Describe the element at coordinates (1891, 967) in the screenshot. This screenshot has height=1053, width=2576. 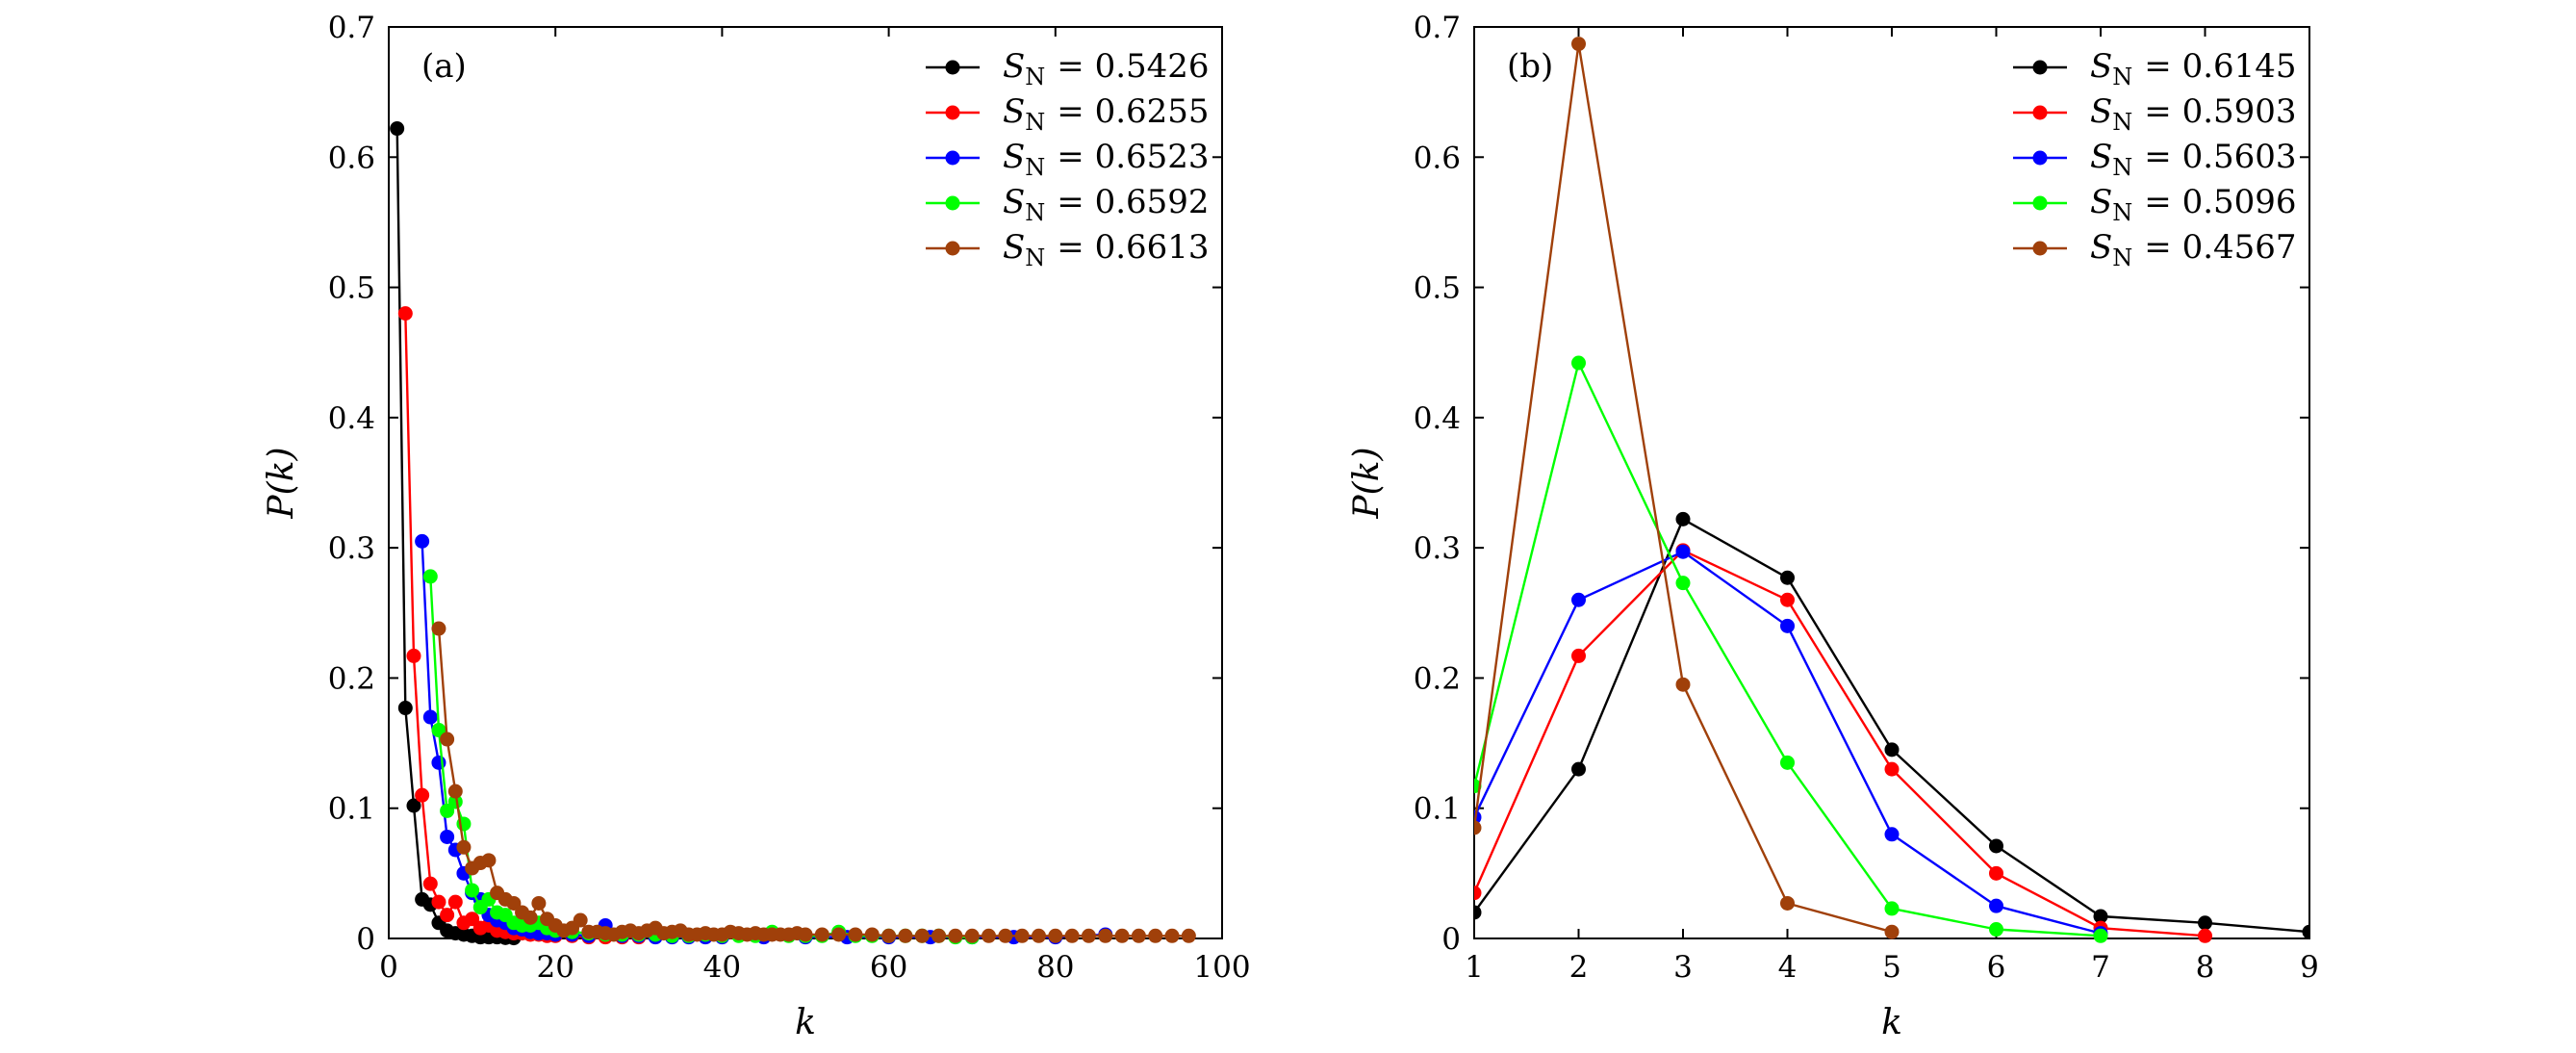
I see `x-tick-label: 5` at that location.